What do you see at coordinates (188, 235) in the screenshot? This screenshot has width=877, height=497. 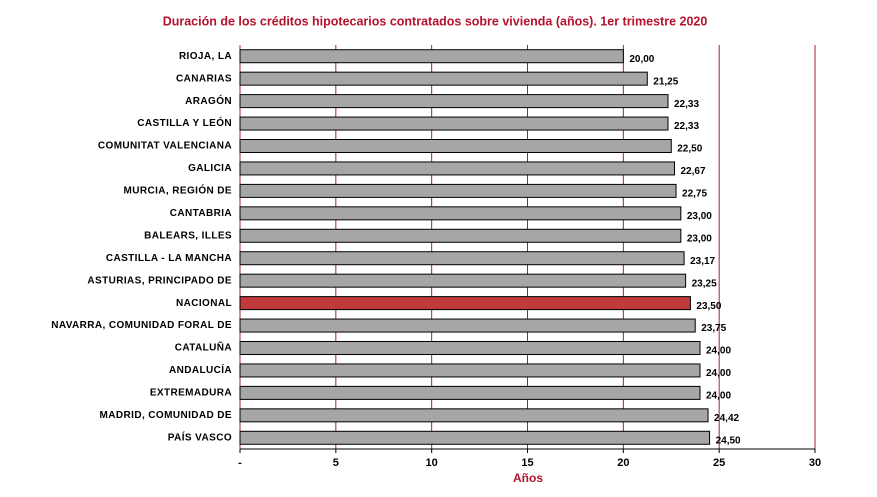 I see `y-tick-label: BALEARS, ILLES` at bounding box center [188, 235].